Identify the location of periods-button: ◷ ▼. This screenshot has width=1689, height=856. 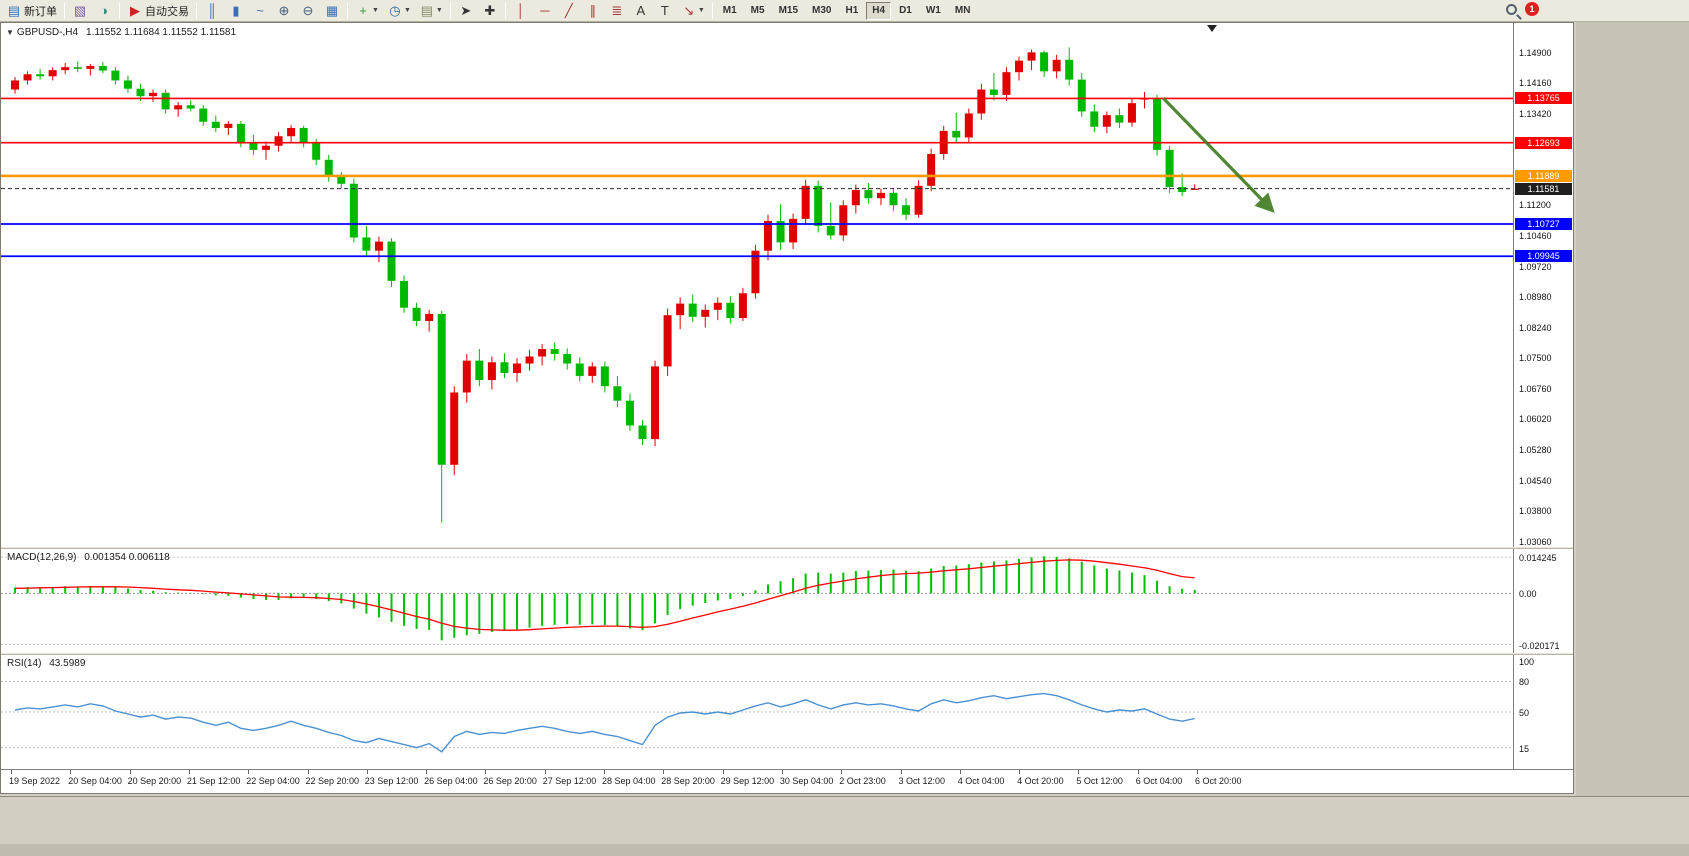
(399, 11).